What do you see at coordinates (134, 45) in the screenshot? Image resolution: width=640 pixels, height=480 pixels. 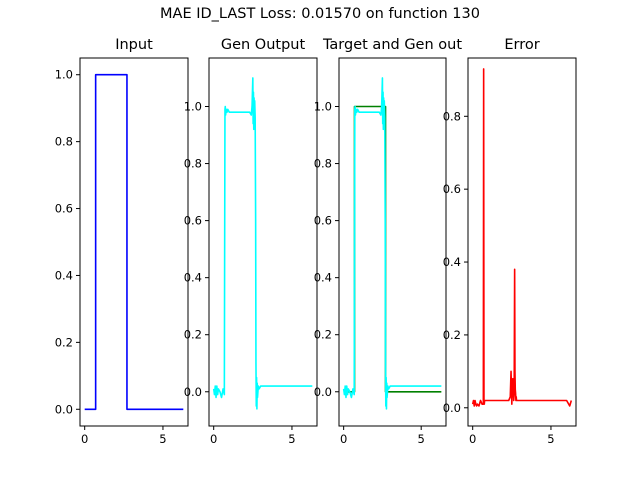 I see `subplot-title: Input` at bounding box center [134, 45].